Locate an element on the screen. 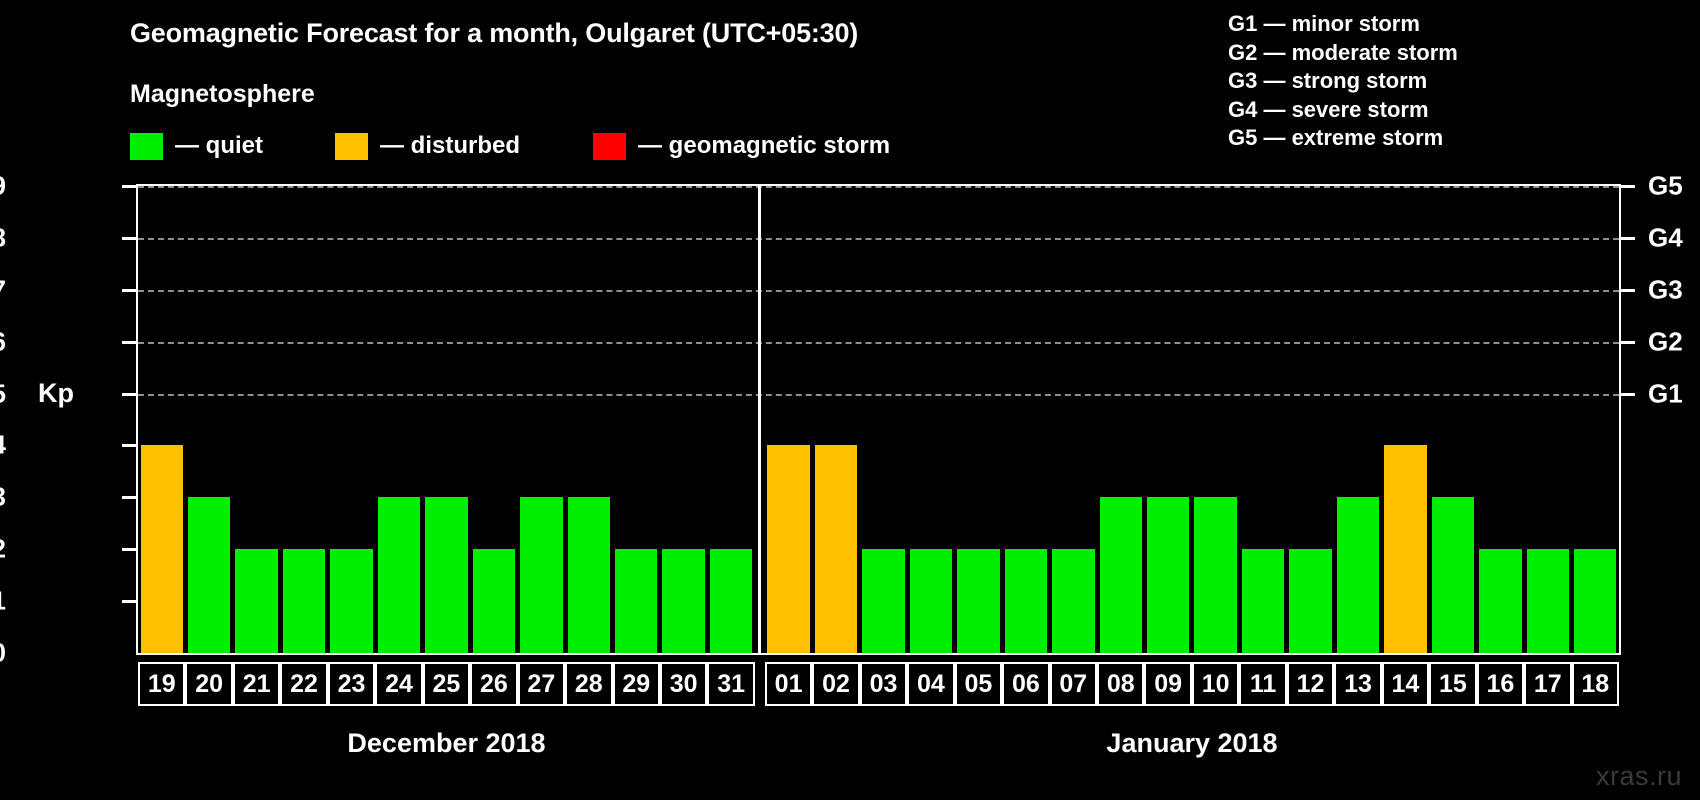 Image resolution: width=1700 pixels, height=800 pixels. date-cell-january-06: 06 is located at coordinates (1026, 684).